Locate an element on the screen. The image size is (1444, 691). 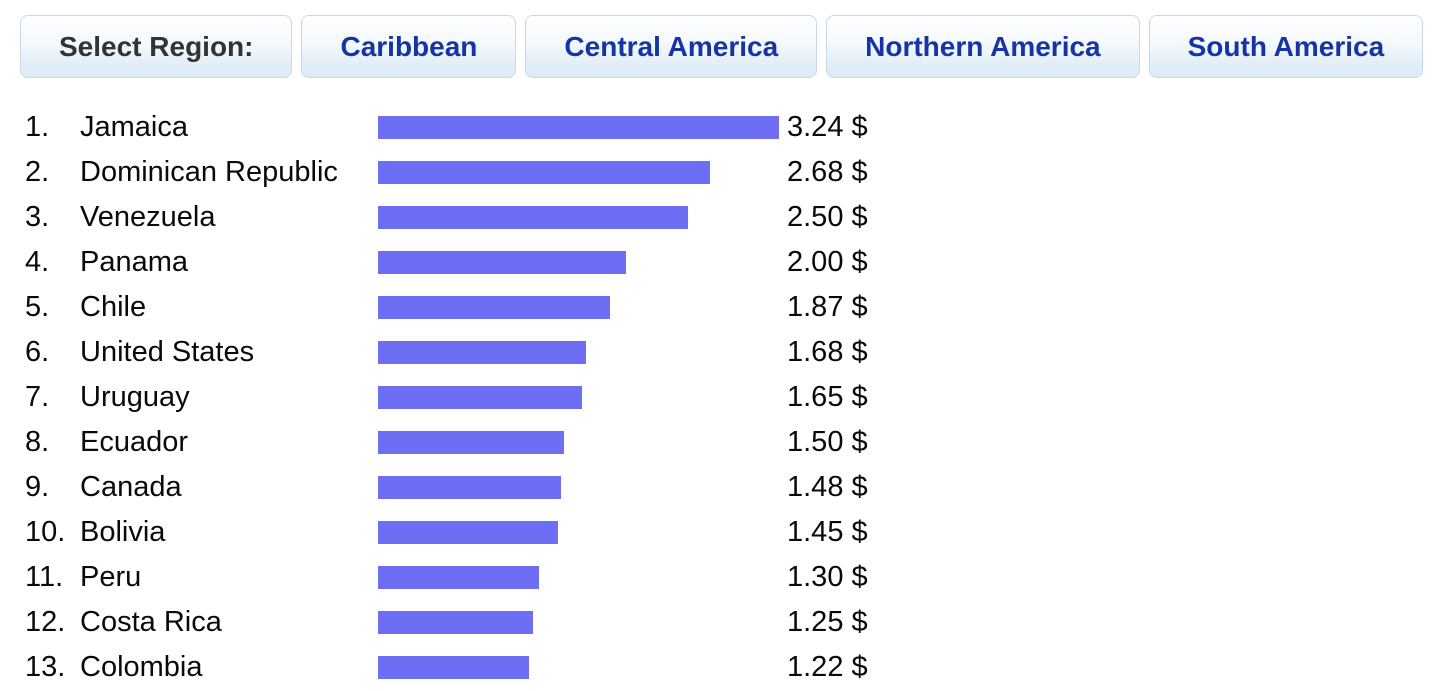
rank-number: 2. is located at coordinates (37, 172).